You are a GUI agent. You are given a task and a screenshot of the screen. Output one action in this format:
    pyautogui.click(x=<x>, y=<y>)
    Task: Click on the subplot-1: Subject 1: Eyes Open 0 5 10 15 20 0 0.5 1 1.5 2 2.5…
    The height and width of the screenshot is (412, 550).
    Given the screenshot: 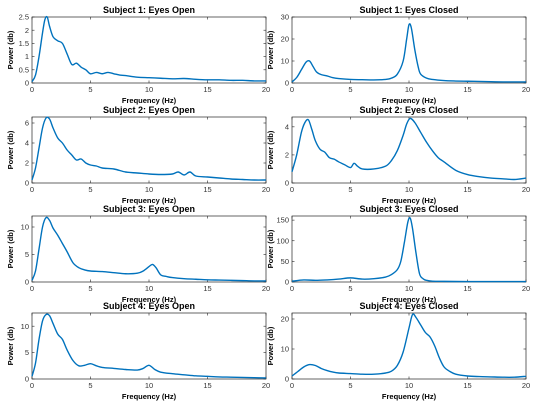 What is the action you would take?
    pyautogui.click(x=138, y=55)
    